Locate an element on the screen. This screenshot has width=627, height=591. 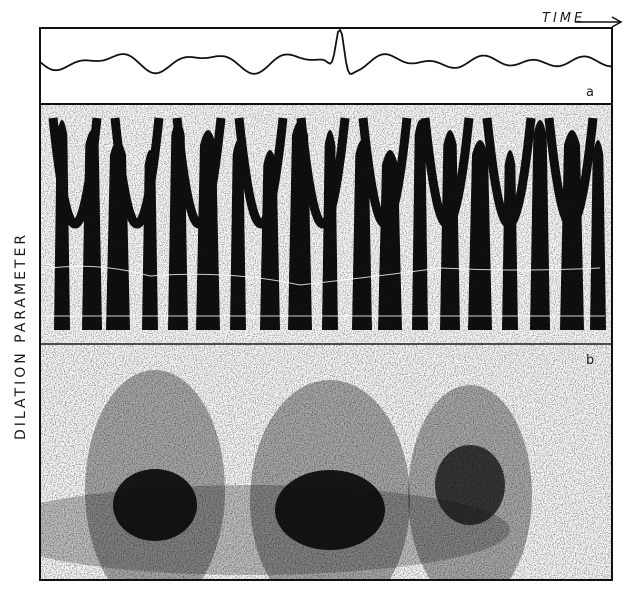
time-axis-label: TIME is located at coordinates (563, 18).